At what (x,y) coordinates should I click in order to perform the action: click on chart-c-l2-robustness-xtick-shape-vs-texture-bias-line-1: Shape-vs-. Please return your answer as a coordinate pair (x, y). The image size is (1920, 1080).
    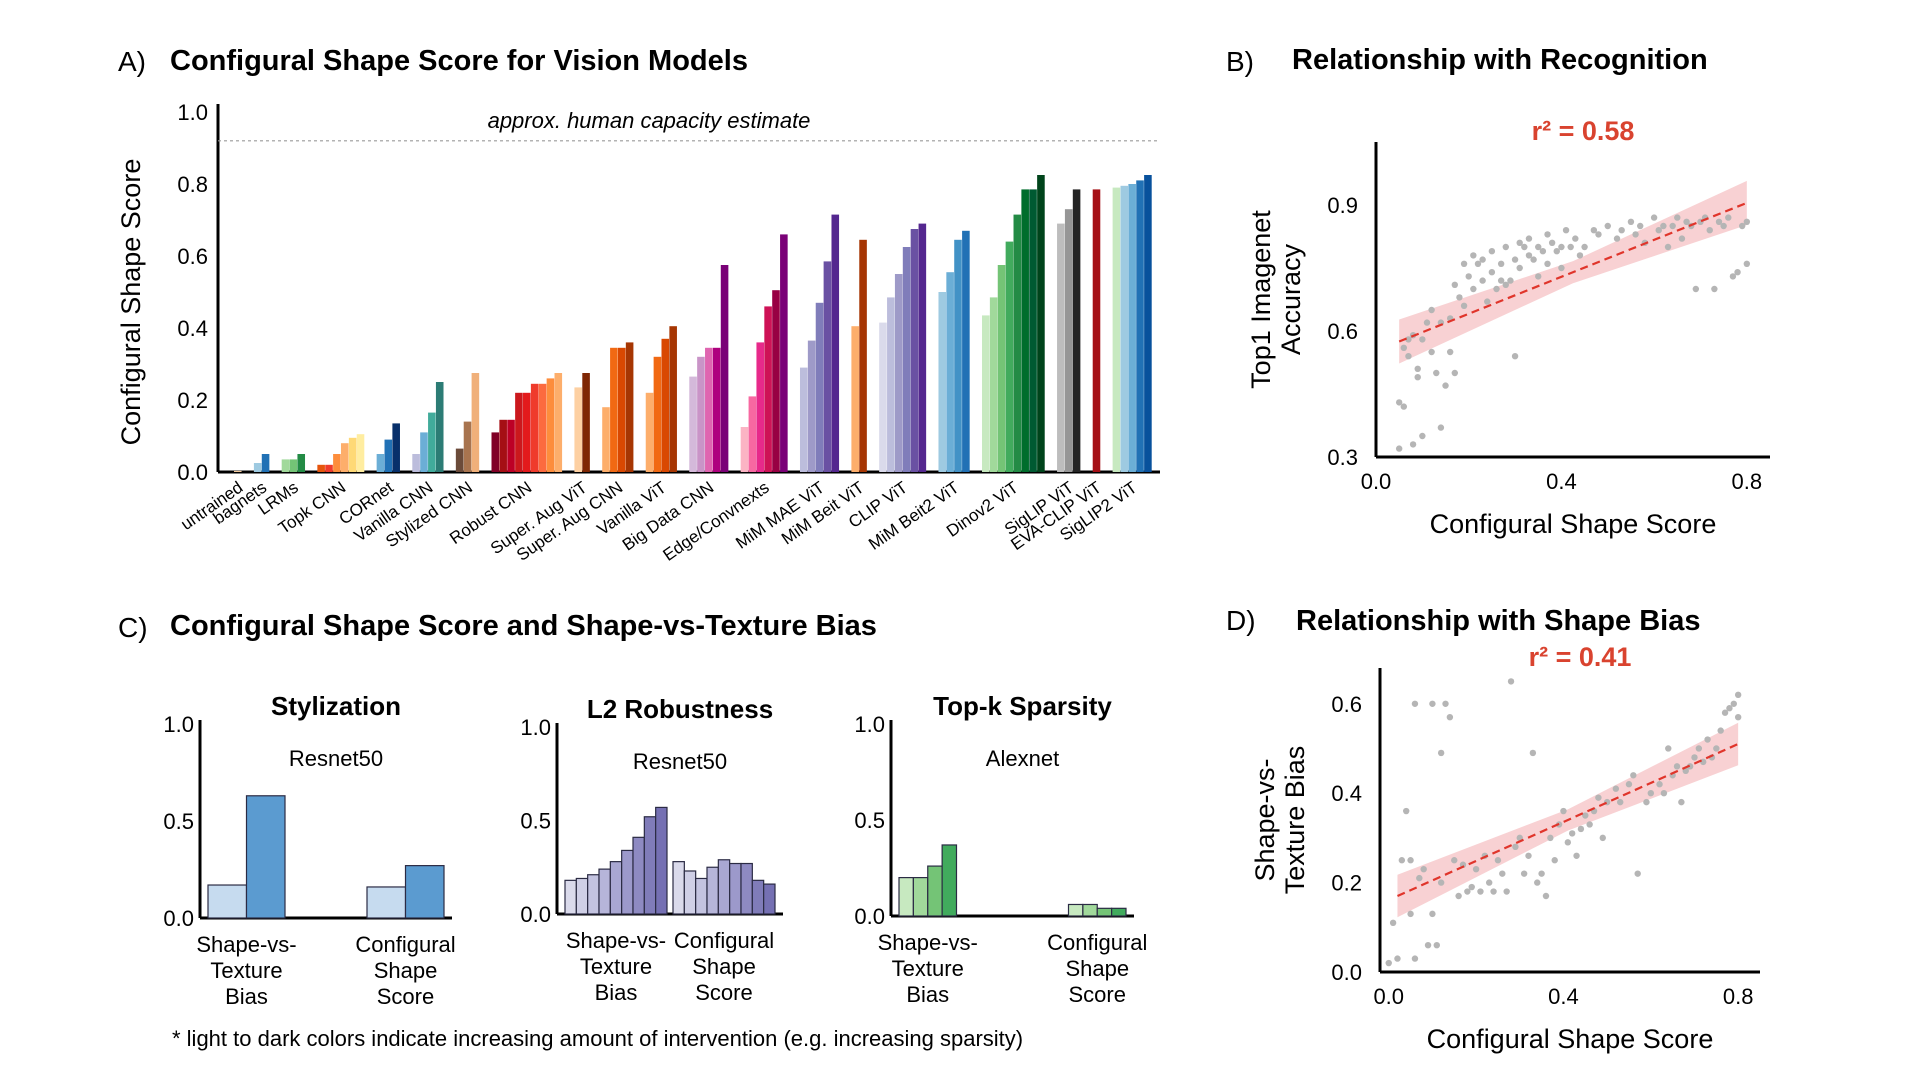
    Looking at the image, I should click on (616, 940).